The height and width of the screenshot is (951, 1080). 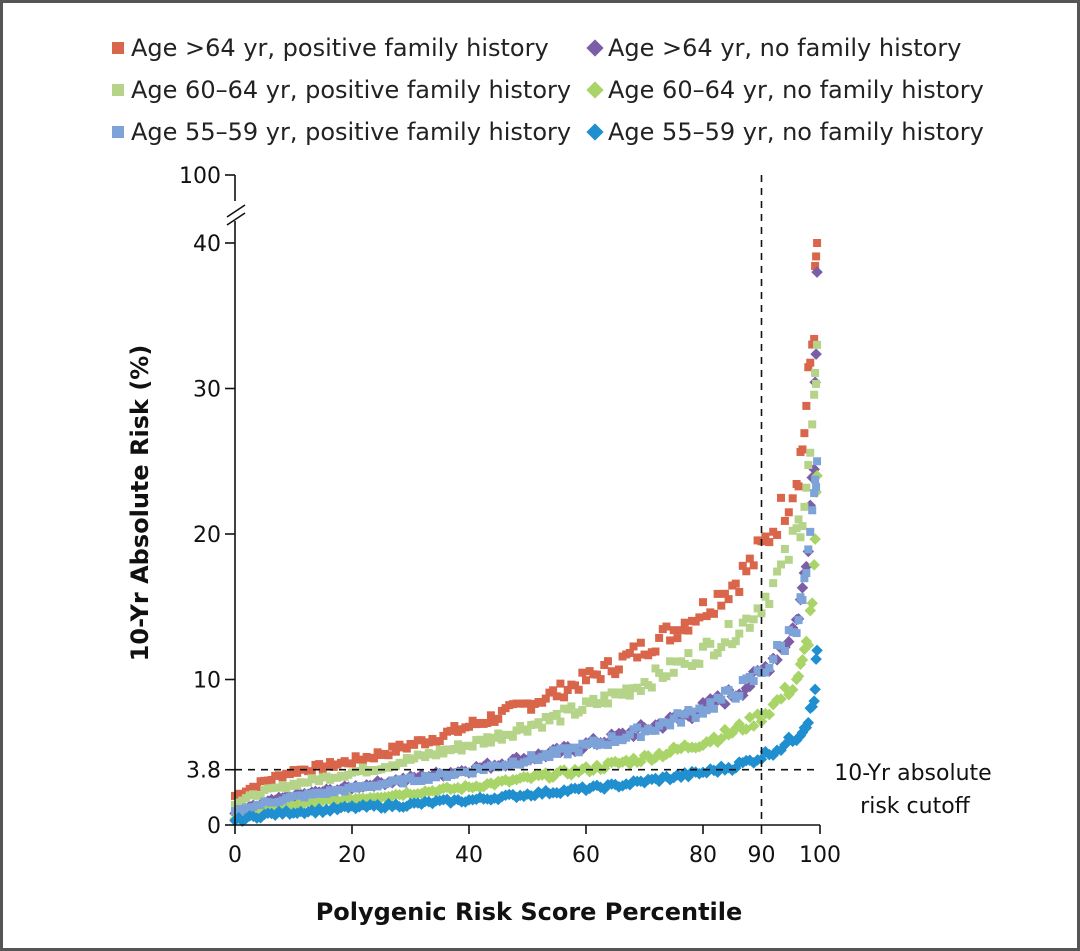 What do you see at coordinates (817, 272) in the screenshot?
I see `point-age-64-yr-no-family-history` at bounding box center [817, 272].